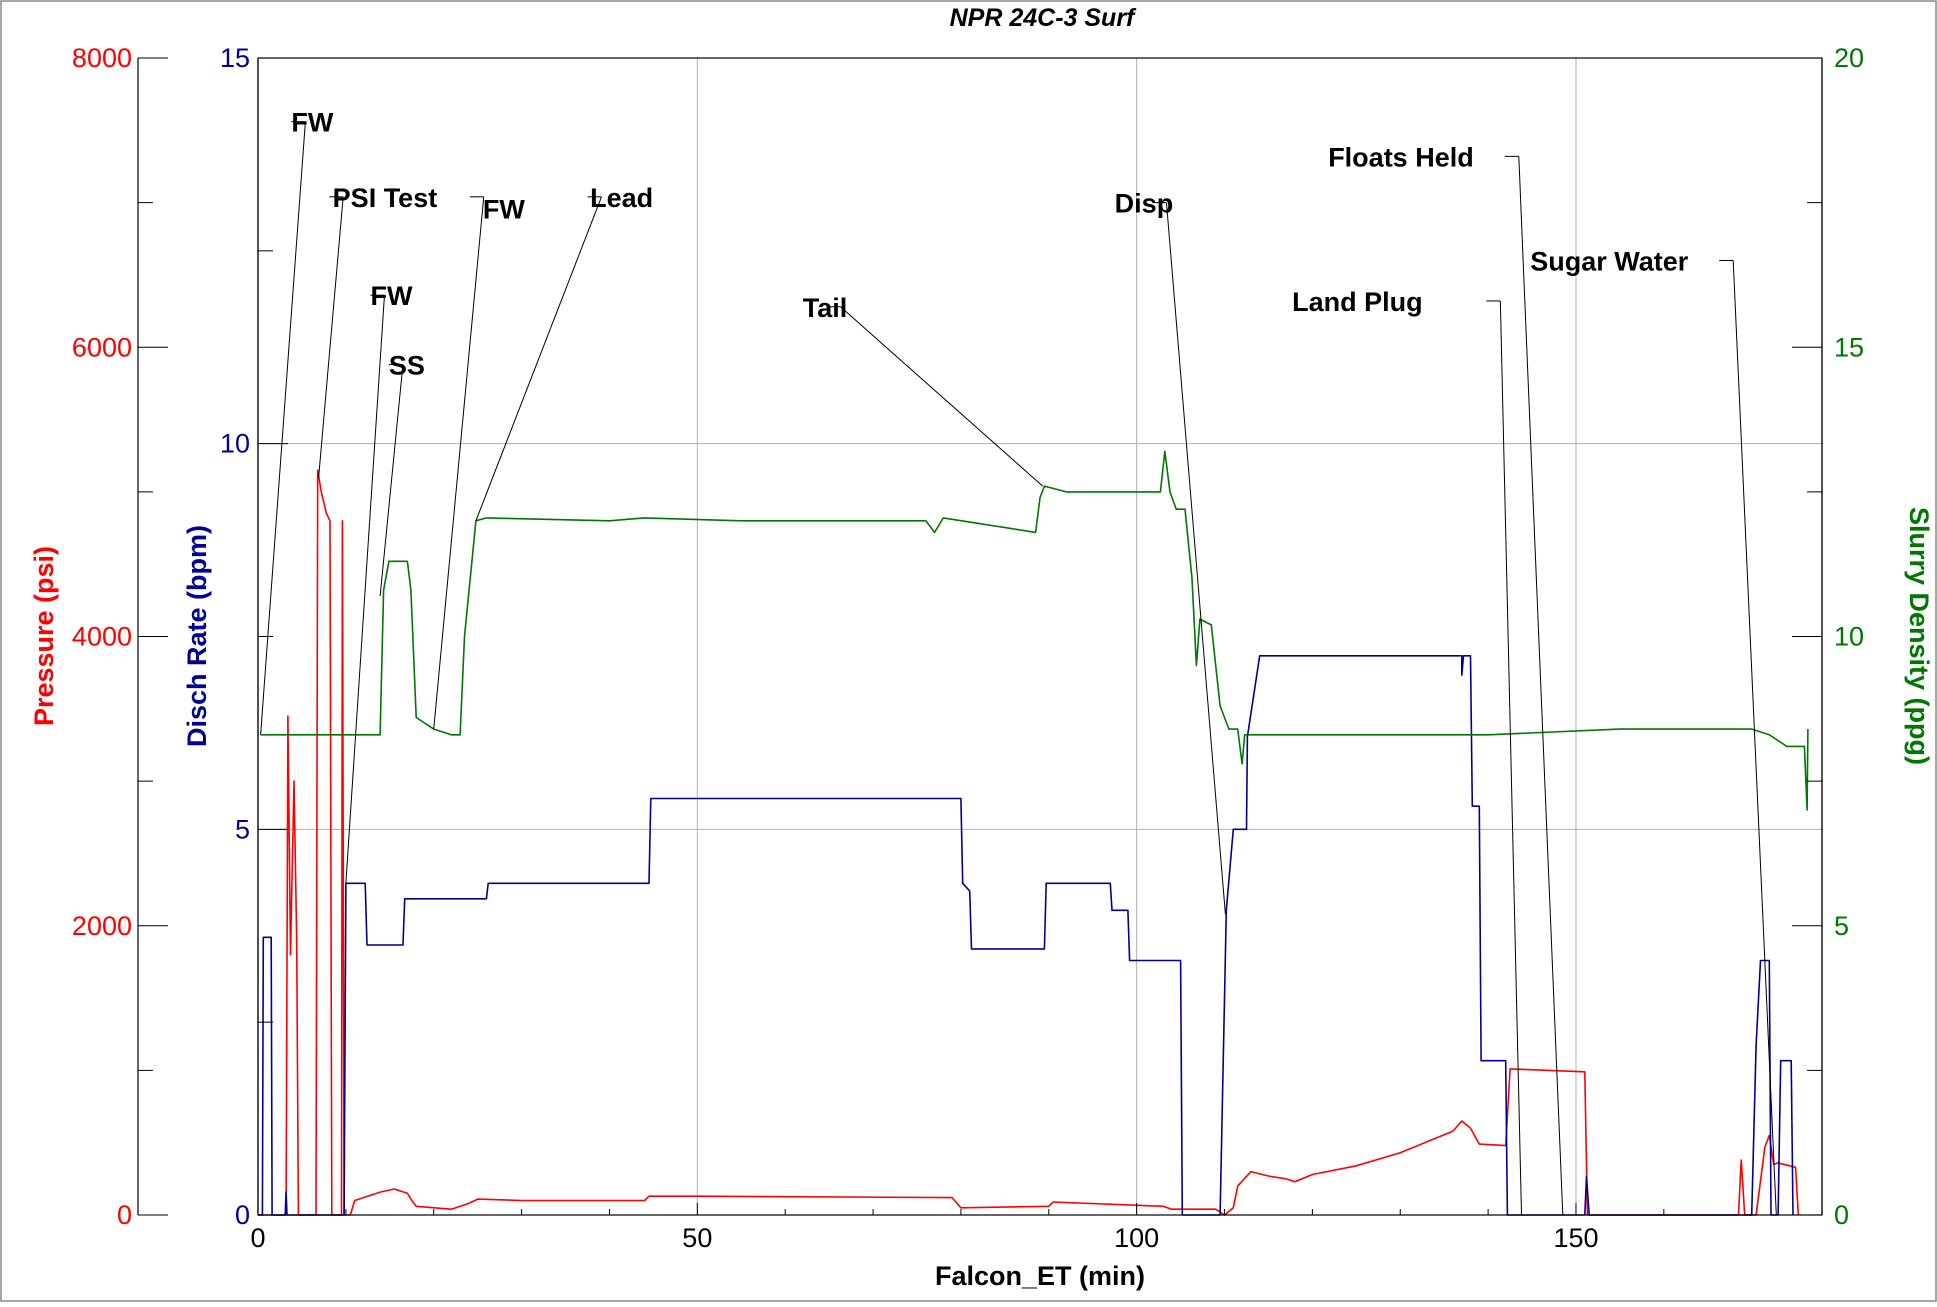  Describe the element at coordinates (235, 444) in the screenshot. I see `rate-tick-label: 10` at that location.